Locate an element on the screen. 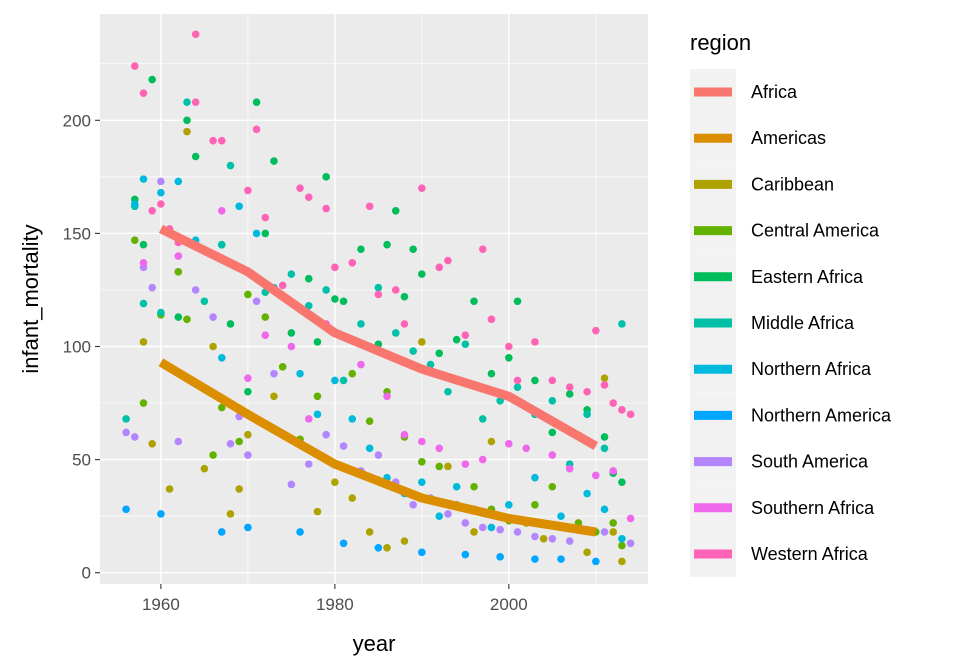 The height and width of the screenshot is (672, 960). legend-title: region is located at coordinates (720, 42).